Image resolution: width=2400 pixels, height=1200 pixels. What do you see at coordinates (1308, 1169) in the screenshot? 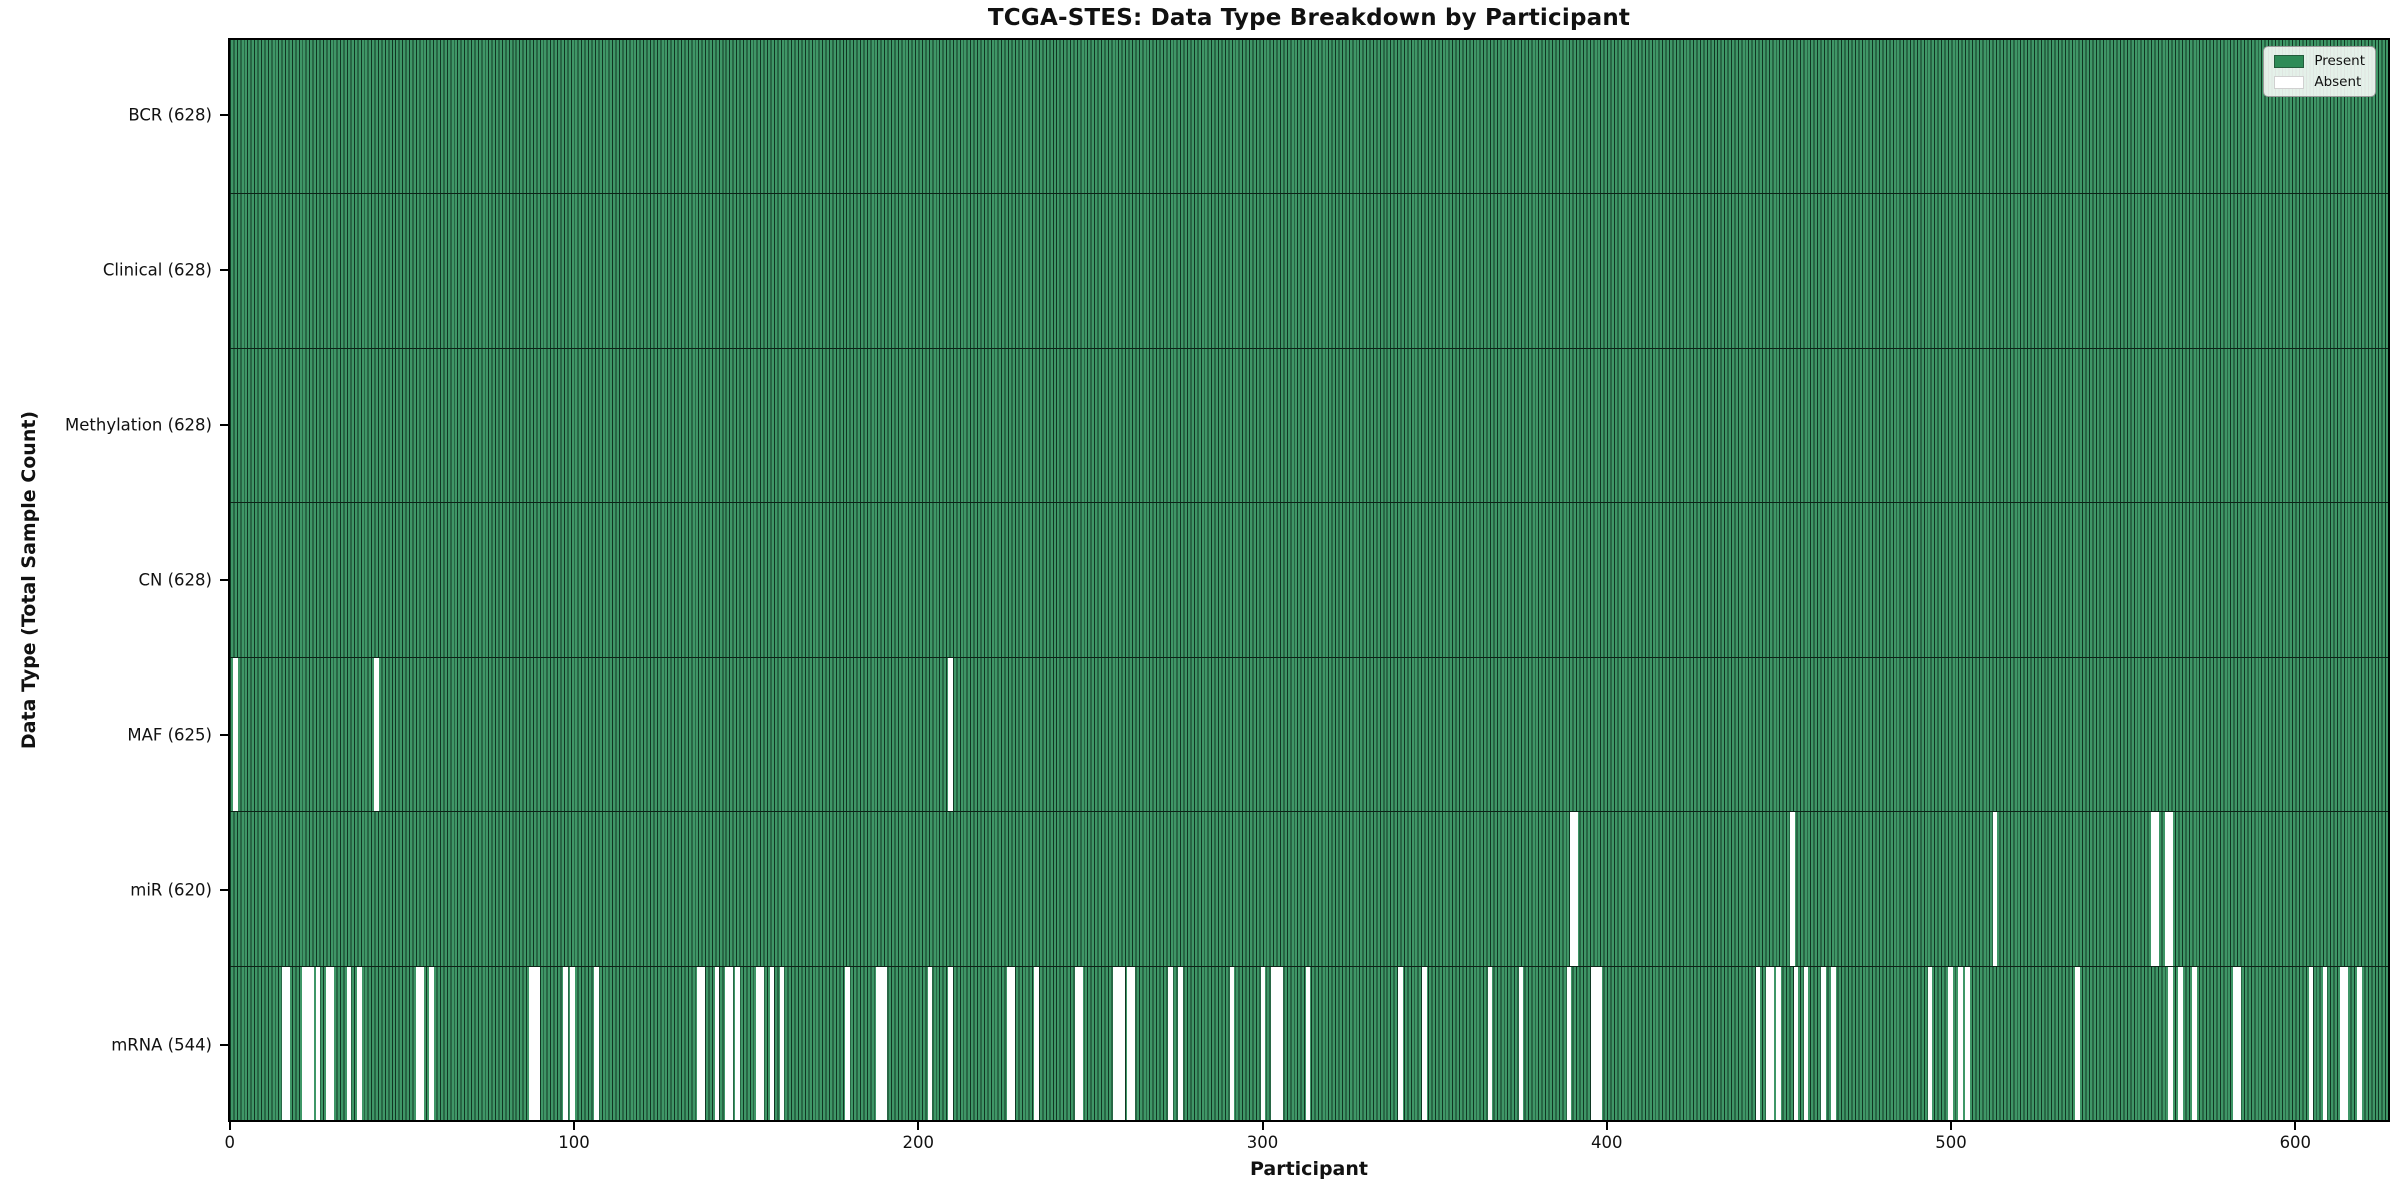
I see `x-axis-title: Participant` at bounding box center [1308, 1169].